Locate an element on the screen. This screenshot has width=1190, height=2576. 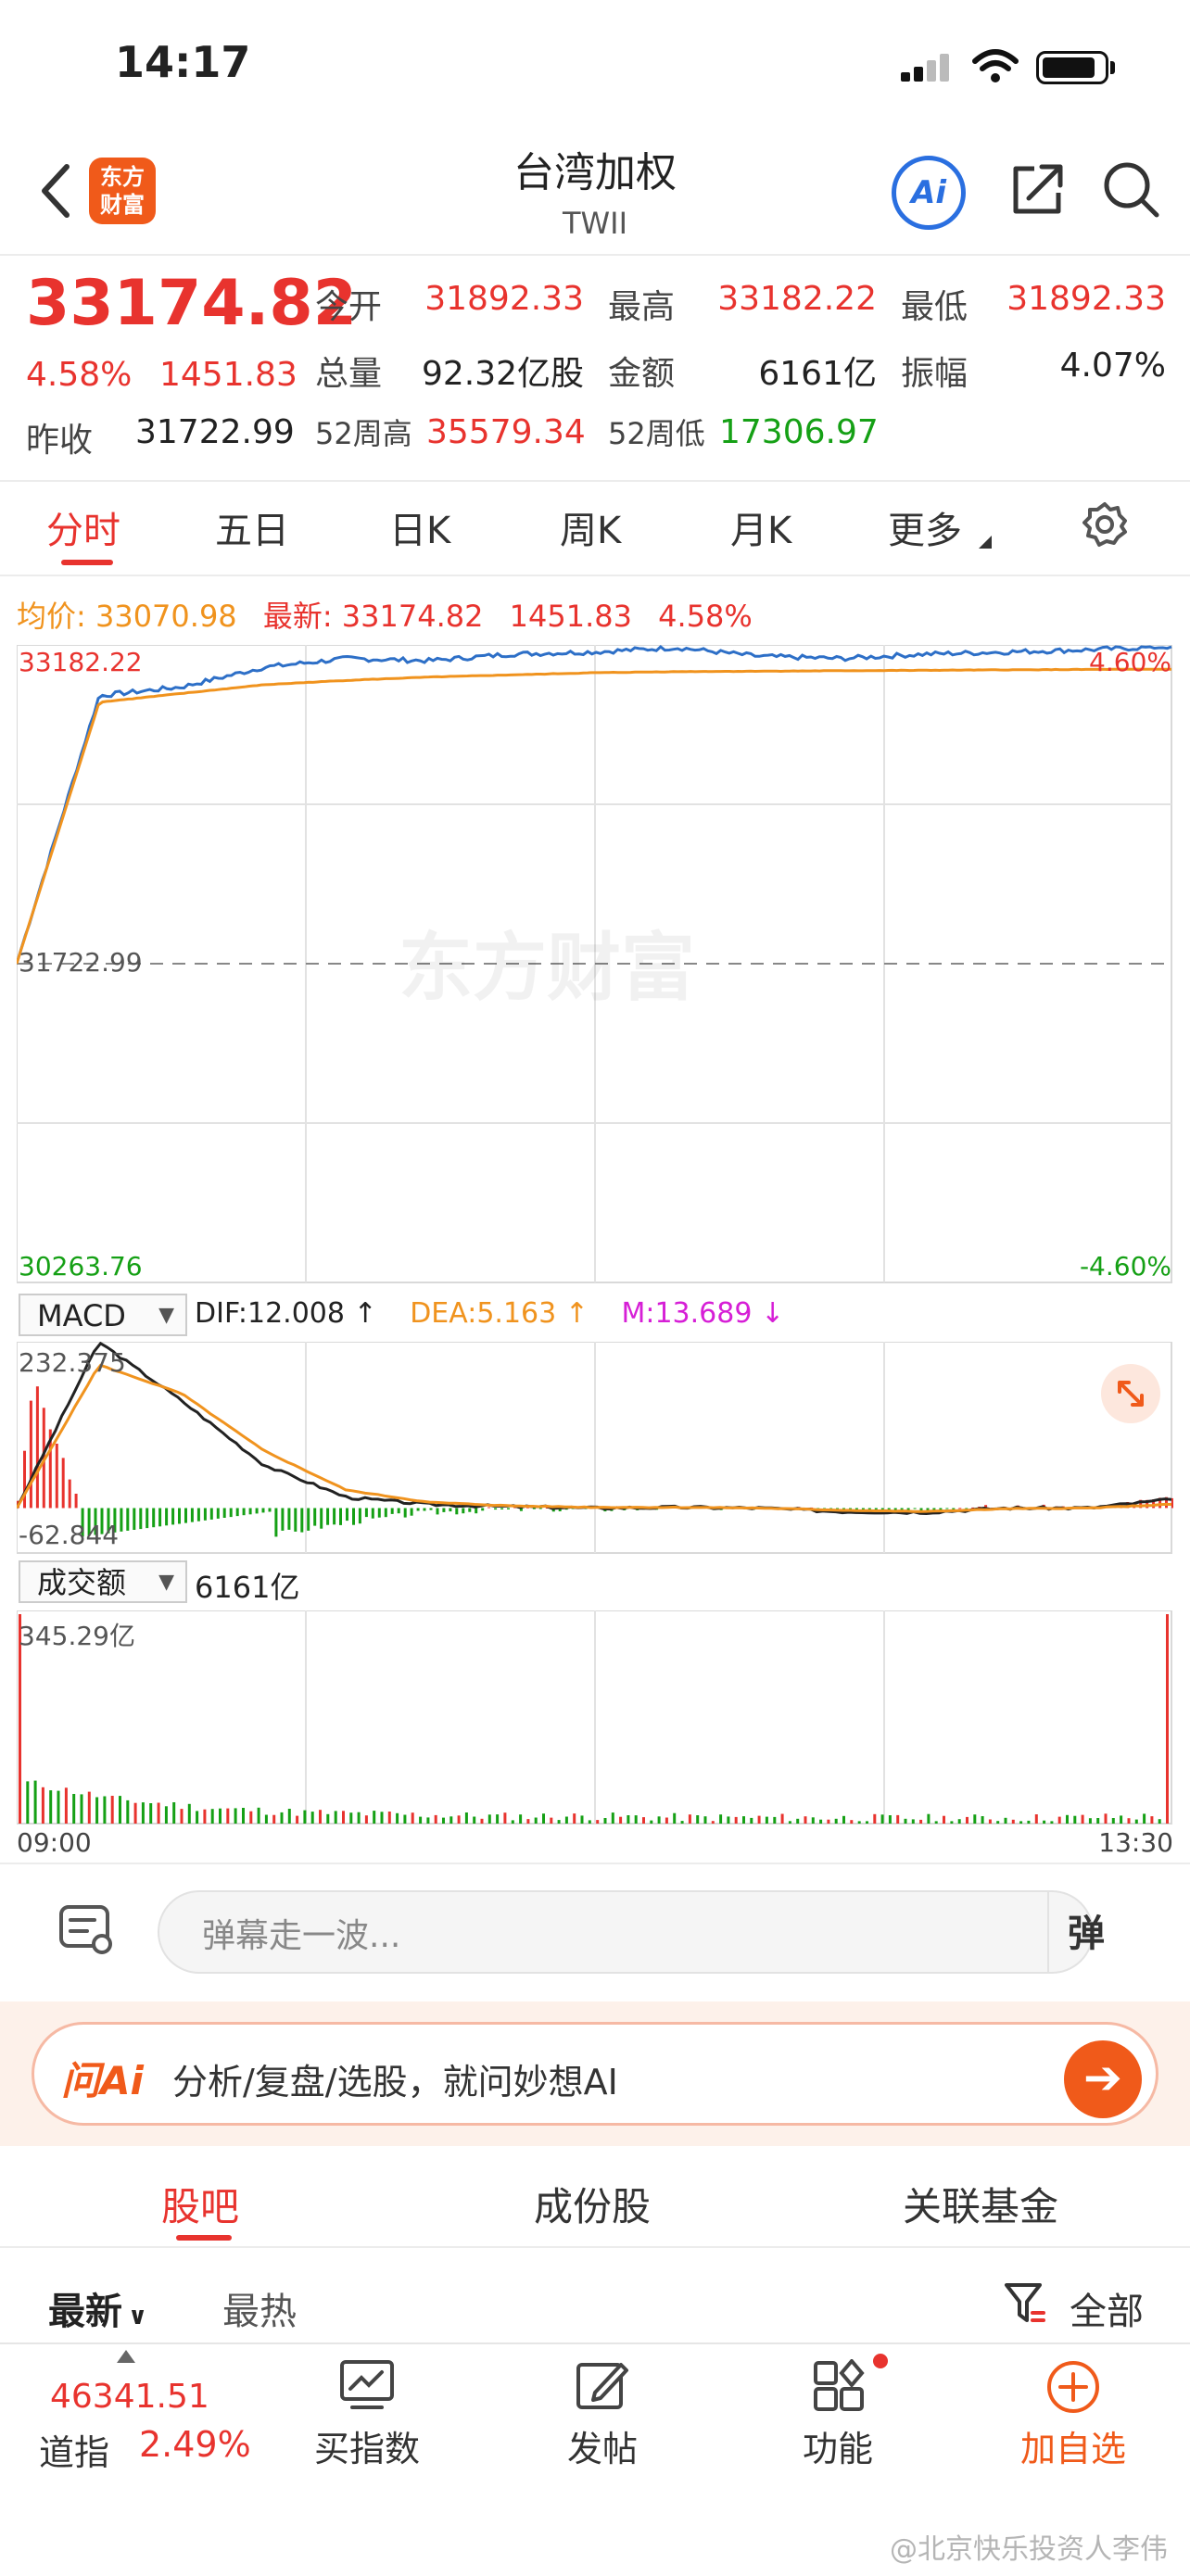
volume-selector: 成交额 ▼ is located at coordinates (103, 1581).